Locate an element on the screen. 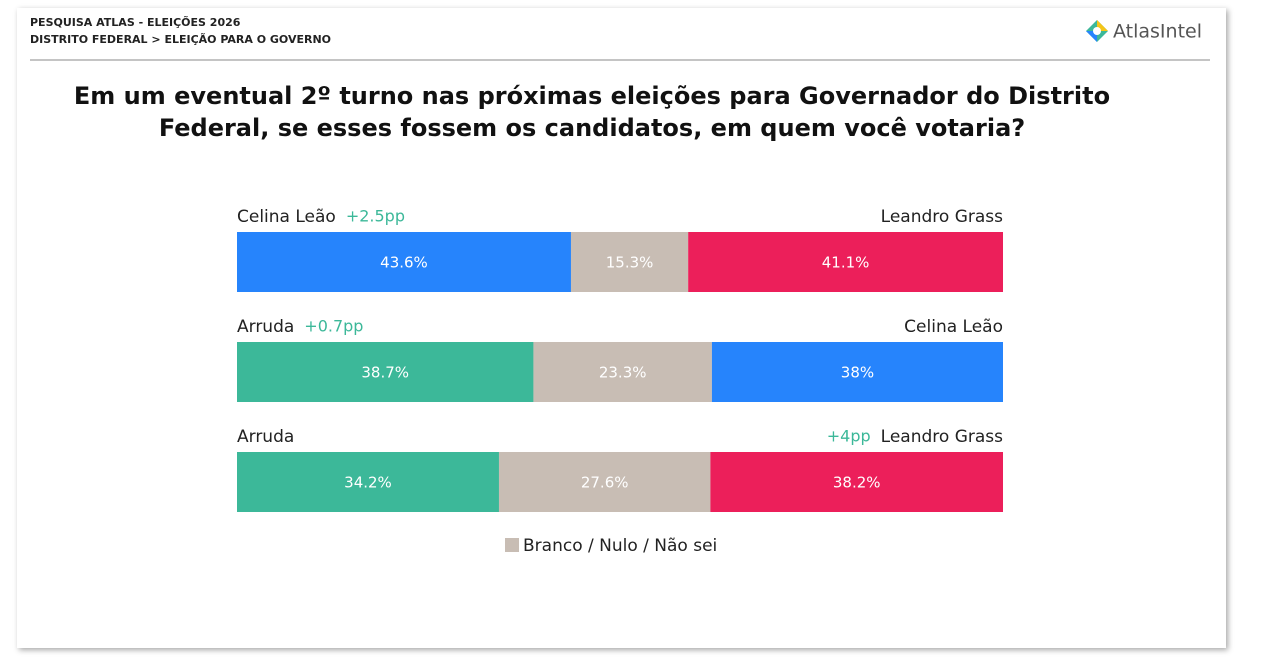 This screenshot has width=1264, height=666. value-label: 15.3% is located at coordinates (630, 263).